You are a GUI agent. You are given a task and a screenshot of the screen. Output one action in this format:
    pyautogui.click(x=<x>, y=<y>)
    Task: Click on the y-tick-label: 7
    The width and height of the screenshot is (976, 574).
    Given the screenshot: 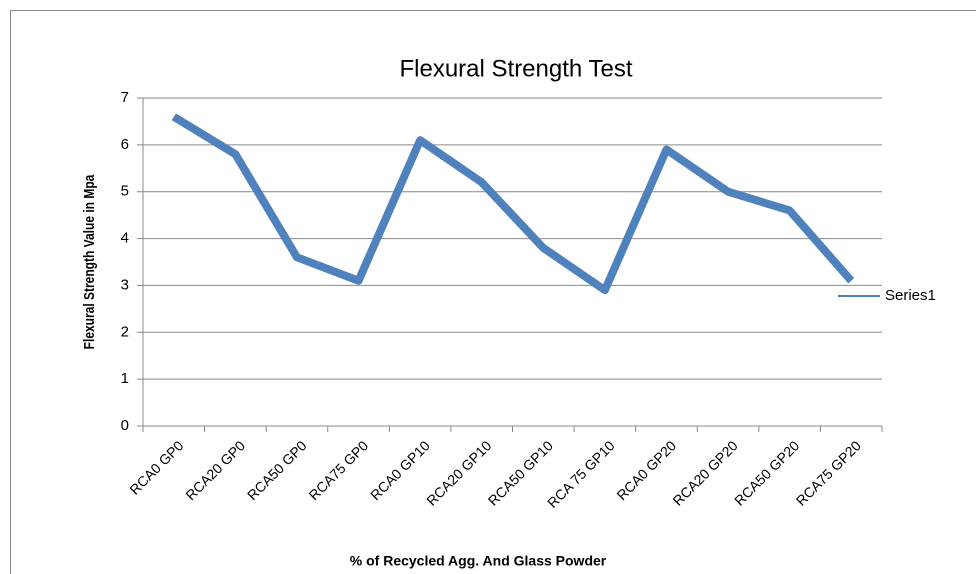 What is the action you would take?
    pyautogui.click(x=125, y=97)
    